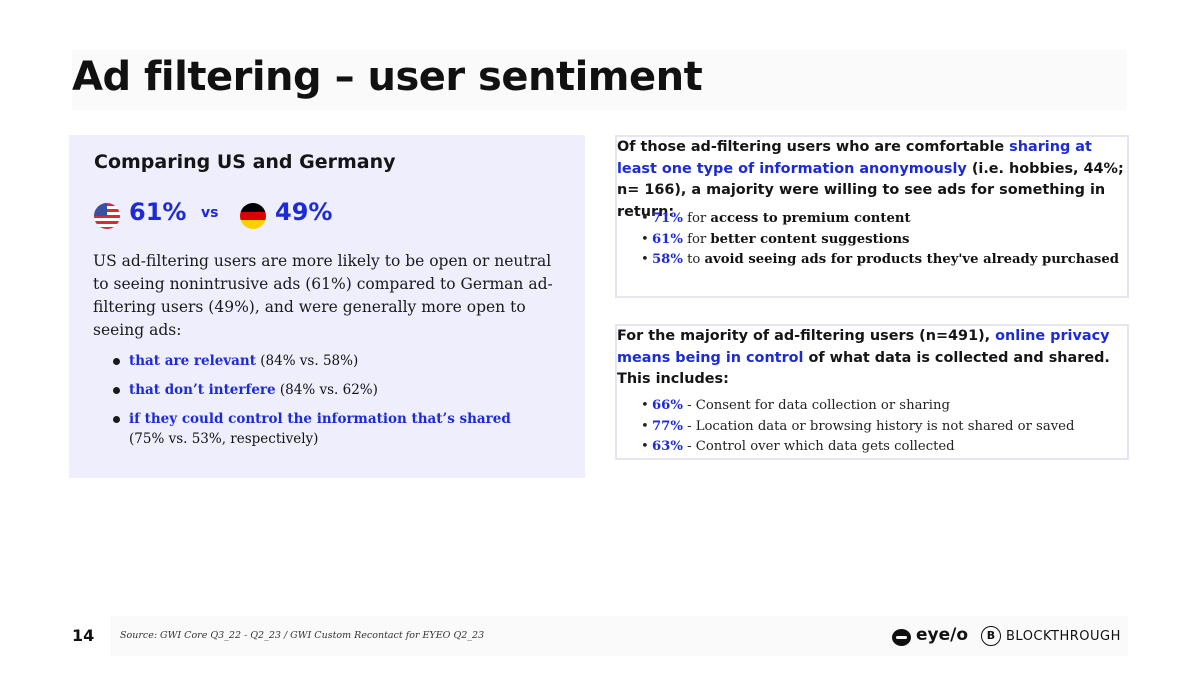 This screenshot has height=675, width=1200. Describe the element at coordinates (210, 213) in the screenshot. I see `vs-label: vs` at that location.